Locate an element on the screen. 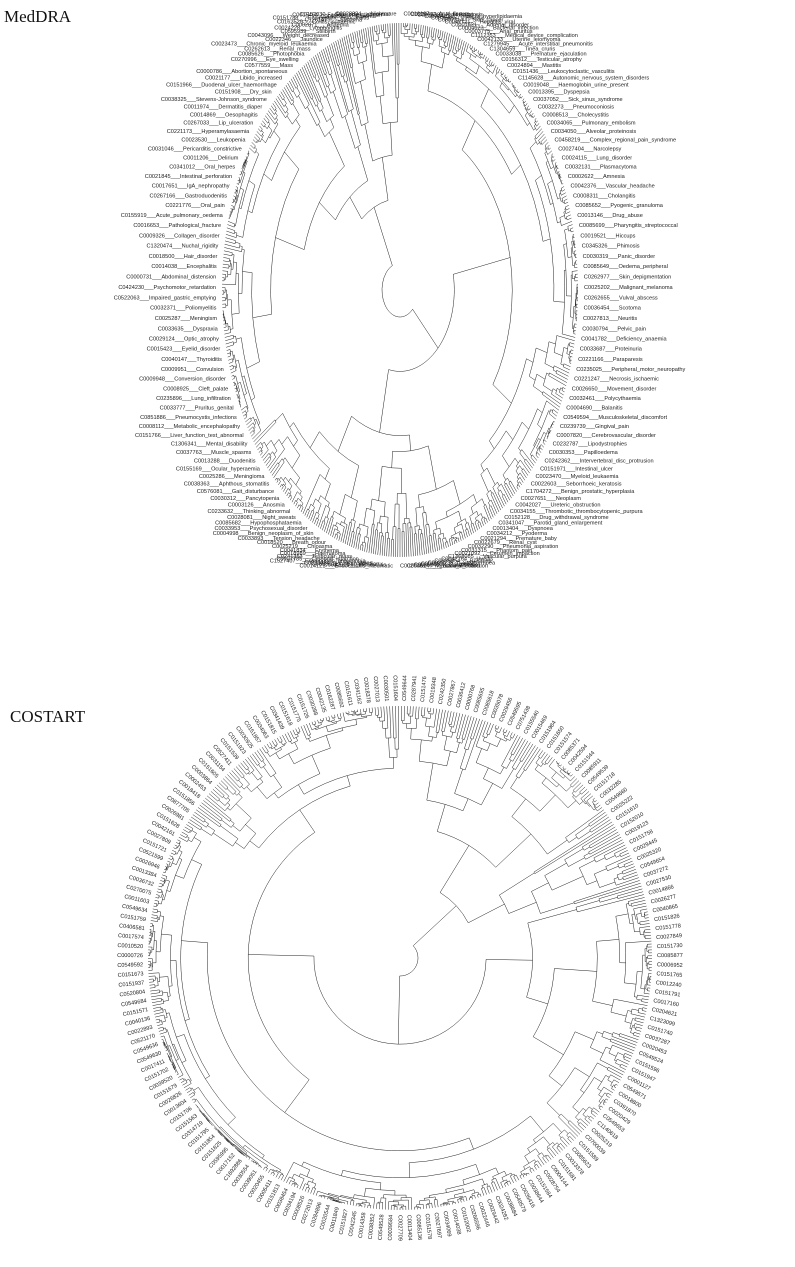 The width and height of the screenshot is (795, 1267). leaf-label: C0001621___Adrenal_disorder is located at coordinates (490, 25).